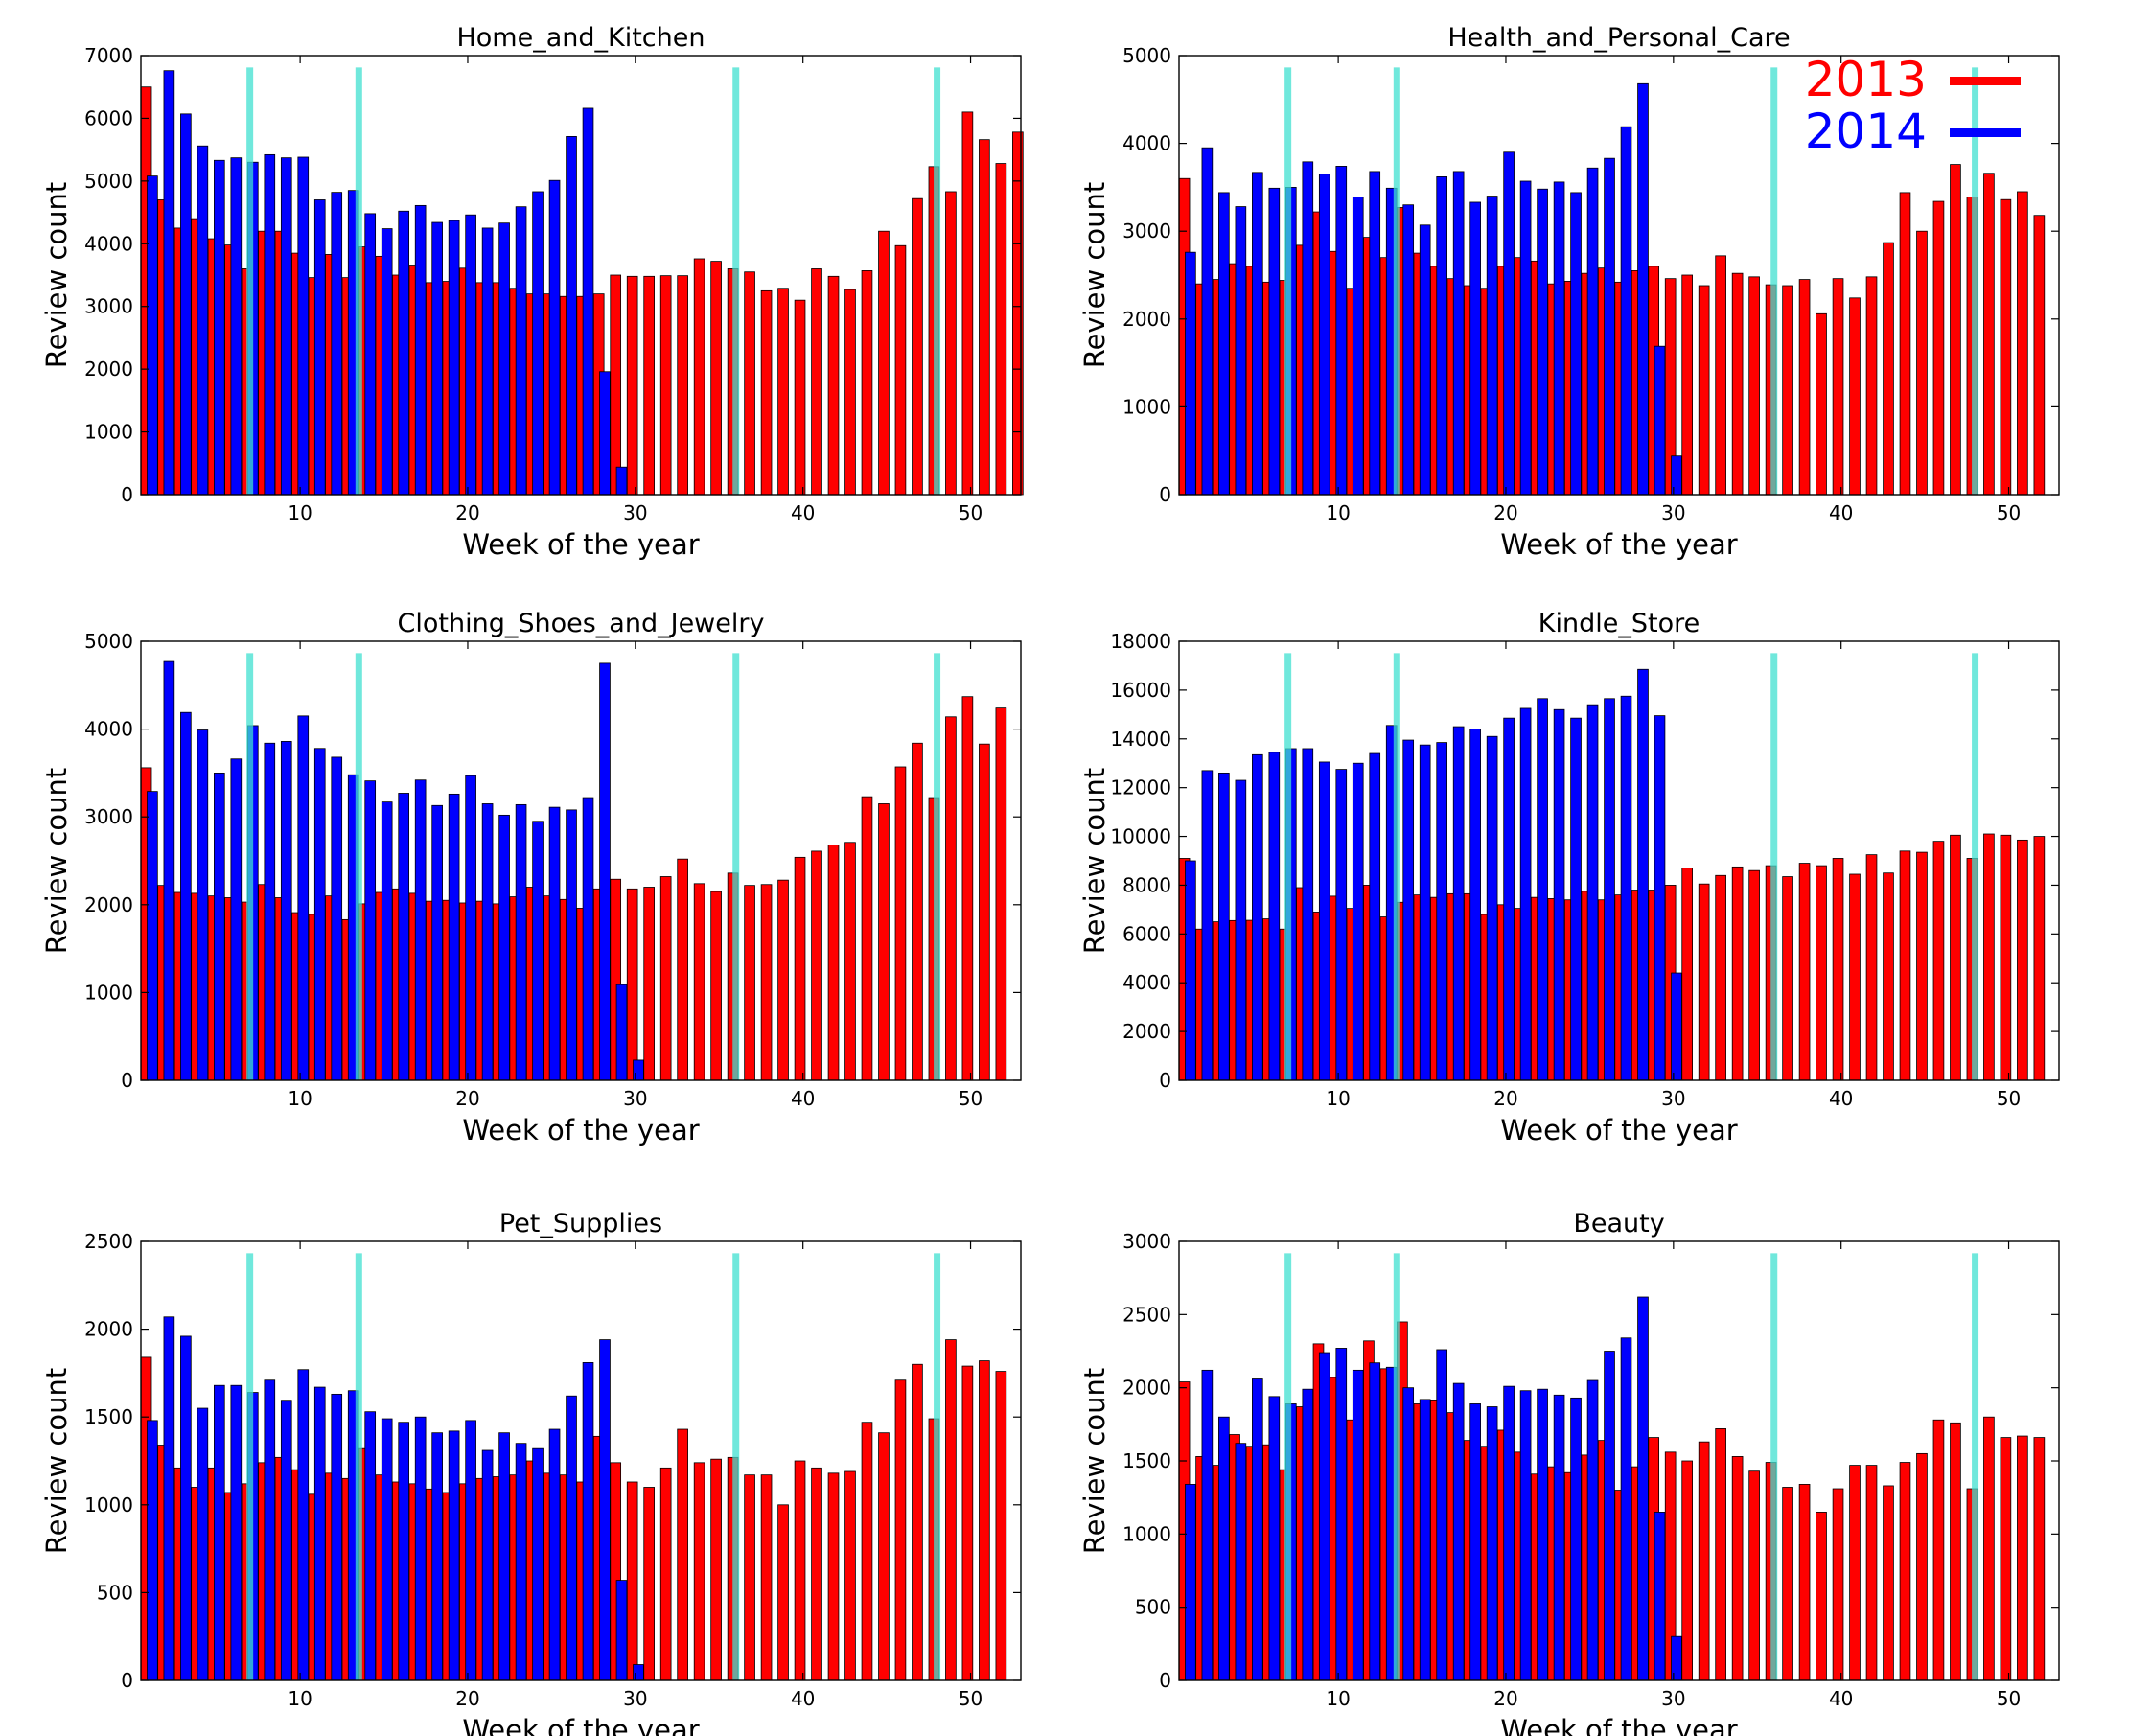  I want to click on x-tick-label: 50, so click(971, 1098).